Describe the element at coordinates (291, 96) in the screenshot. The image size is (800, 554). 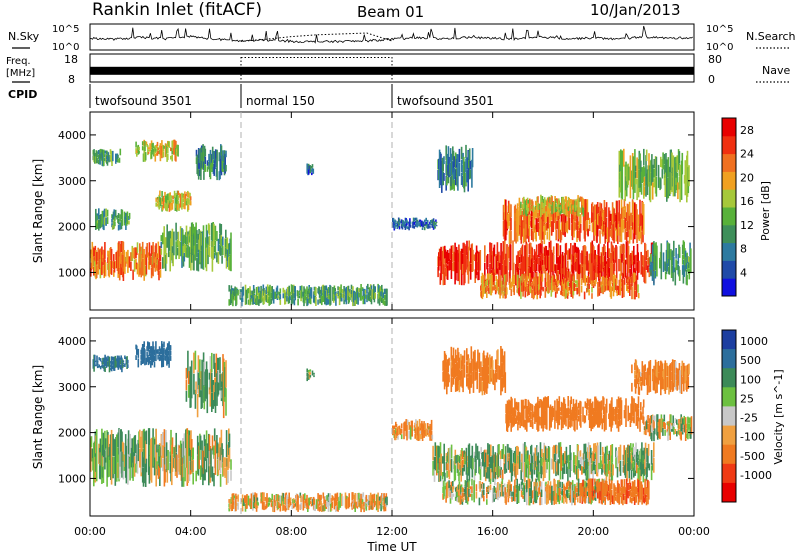
I see `cpid-strip: twofsound 3501 normal 150 twofsound 3501` at that location.